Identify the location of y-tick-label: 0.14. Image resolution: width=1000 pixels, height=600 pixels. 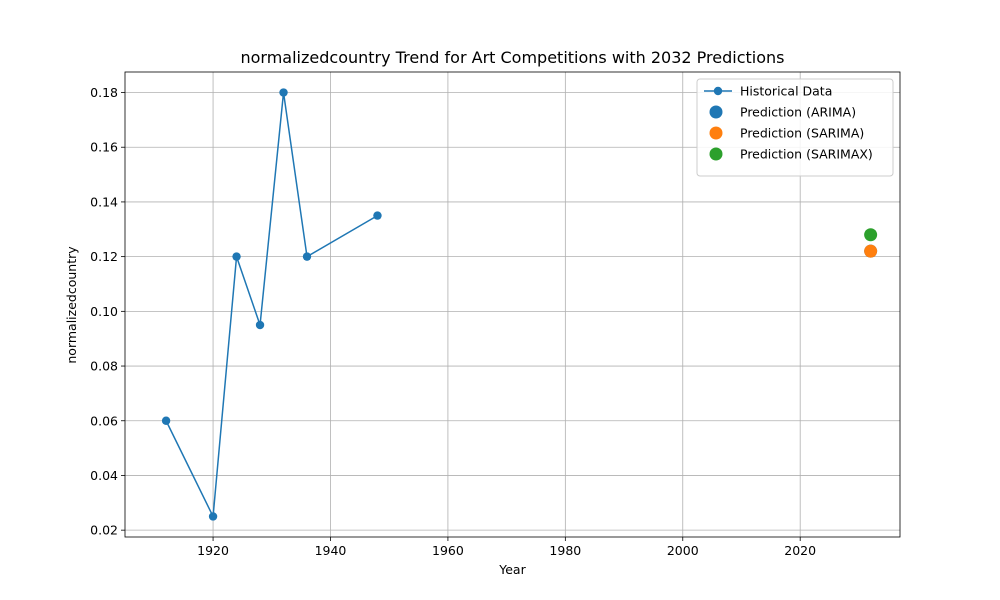
(104, 201).